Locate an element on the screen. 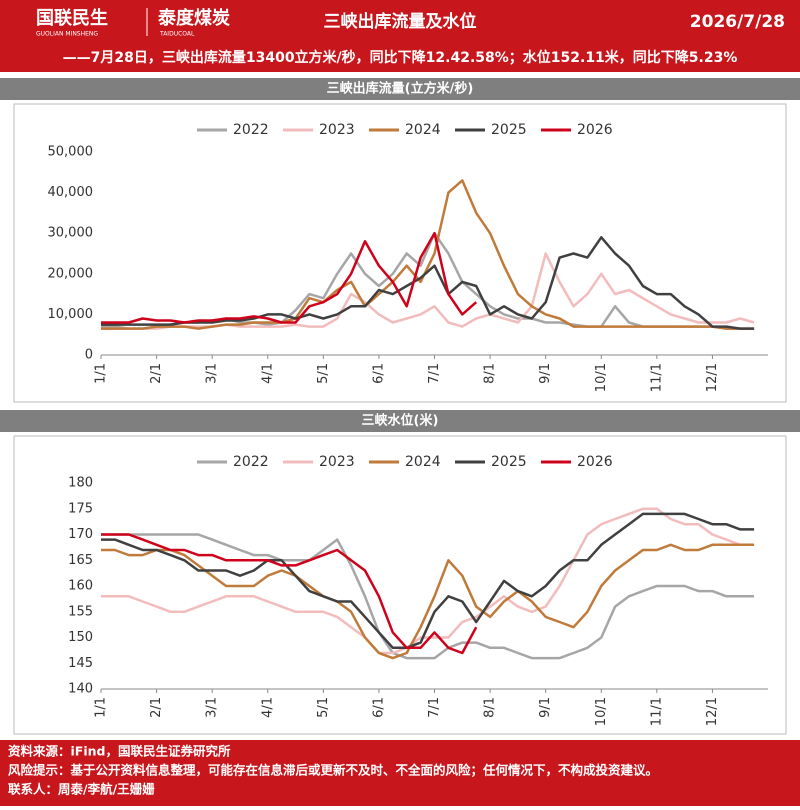 This screenshot has width=800, height=810. brand-sub: TAIDUCOAL is located at coordinates (177, 34).